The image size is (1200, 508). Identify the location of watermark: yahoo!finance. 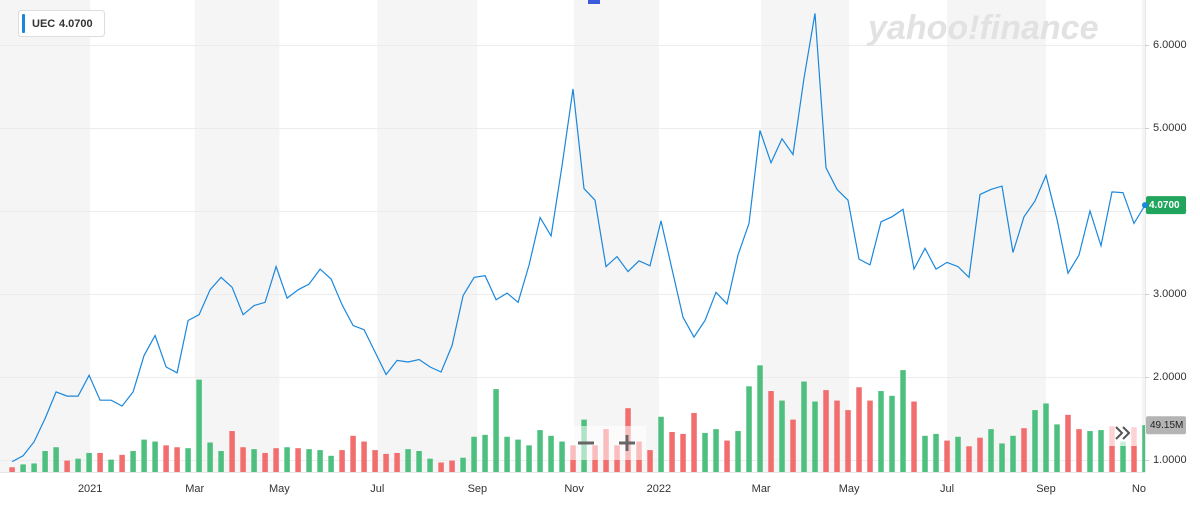
(982, 28).